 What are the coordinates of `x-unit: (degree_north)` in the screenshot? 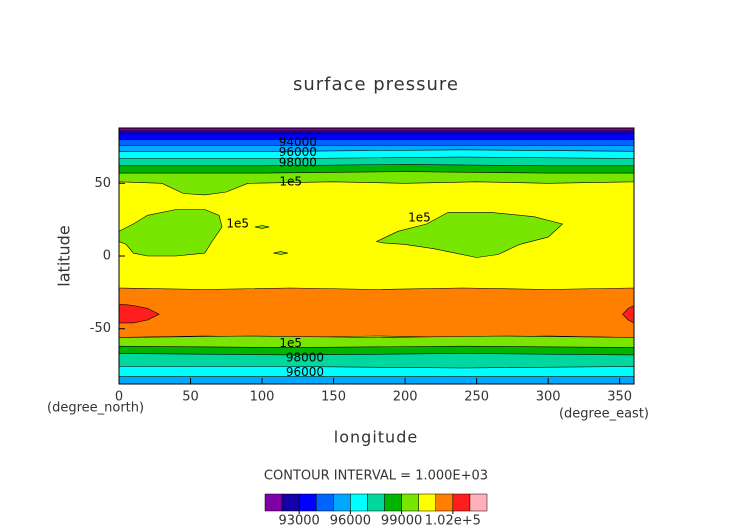 It's located at (95, 408).